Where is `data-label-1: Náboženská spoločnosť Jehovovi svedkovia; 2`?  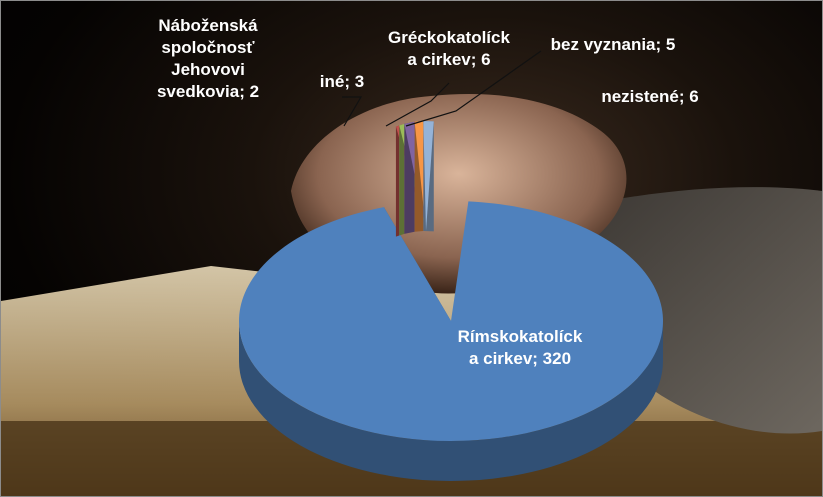
data-label-1: Náboženská spoločnosť Jehovovi svedkovia; 2 is located at coordinates (208, 58).